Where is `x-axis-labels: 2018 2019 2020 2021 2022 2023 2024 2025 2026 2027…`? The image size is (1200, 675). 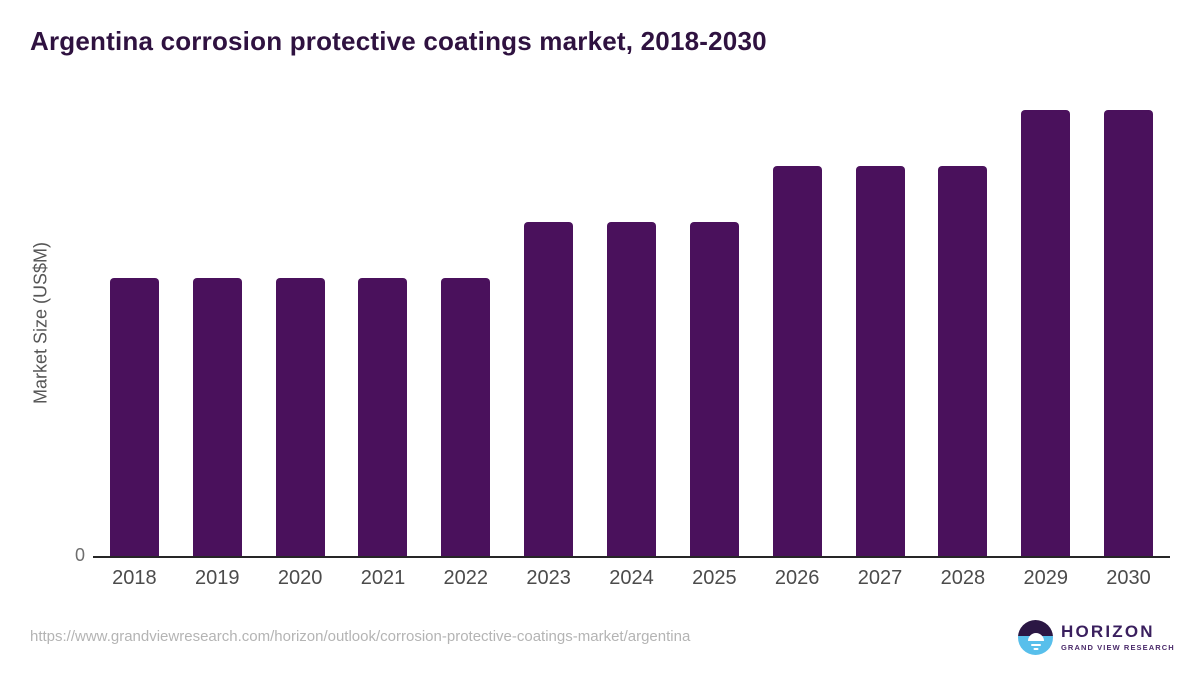
x-axis-labels: 2018 2019 2020 2021 2022 2023 2024 2025 2026 2027… is located at coordinates (631, 578).